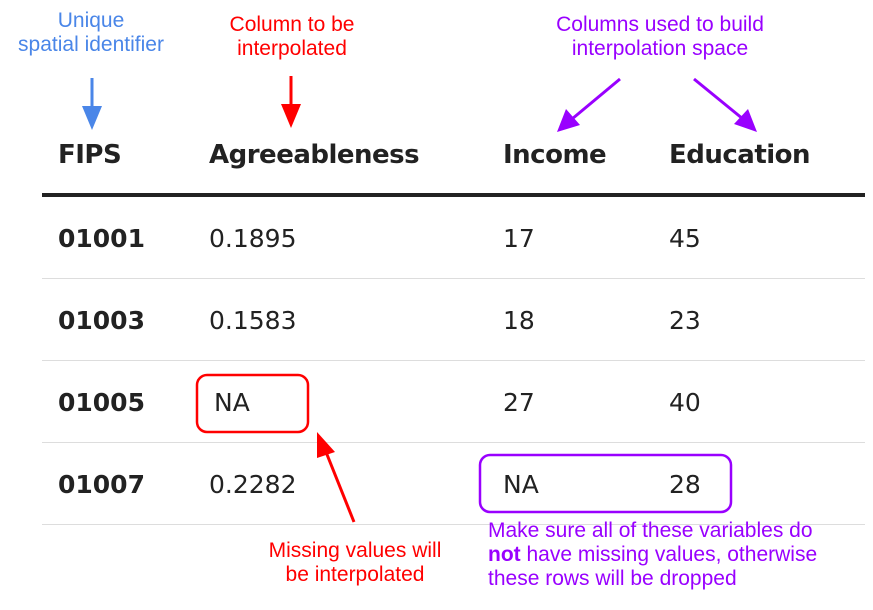  I want to click on missing-value-highlight, so click(252, 403).